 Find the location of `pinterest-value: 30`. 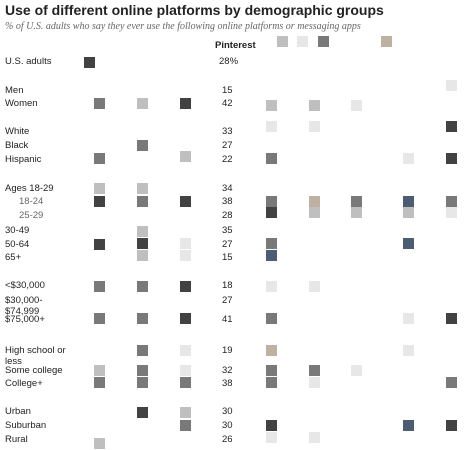

pinterest-value: 30 is located at coordinates (227, 425).